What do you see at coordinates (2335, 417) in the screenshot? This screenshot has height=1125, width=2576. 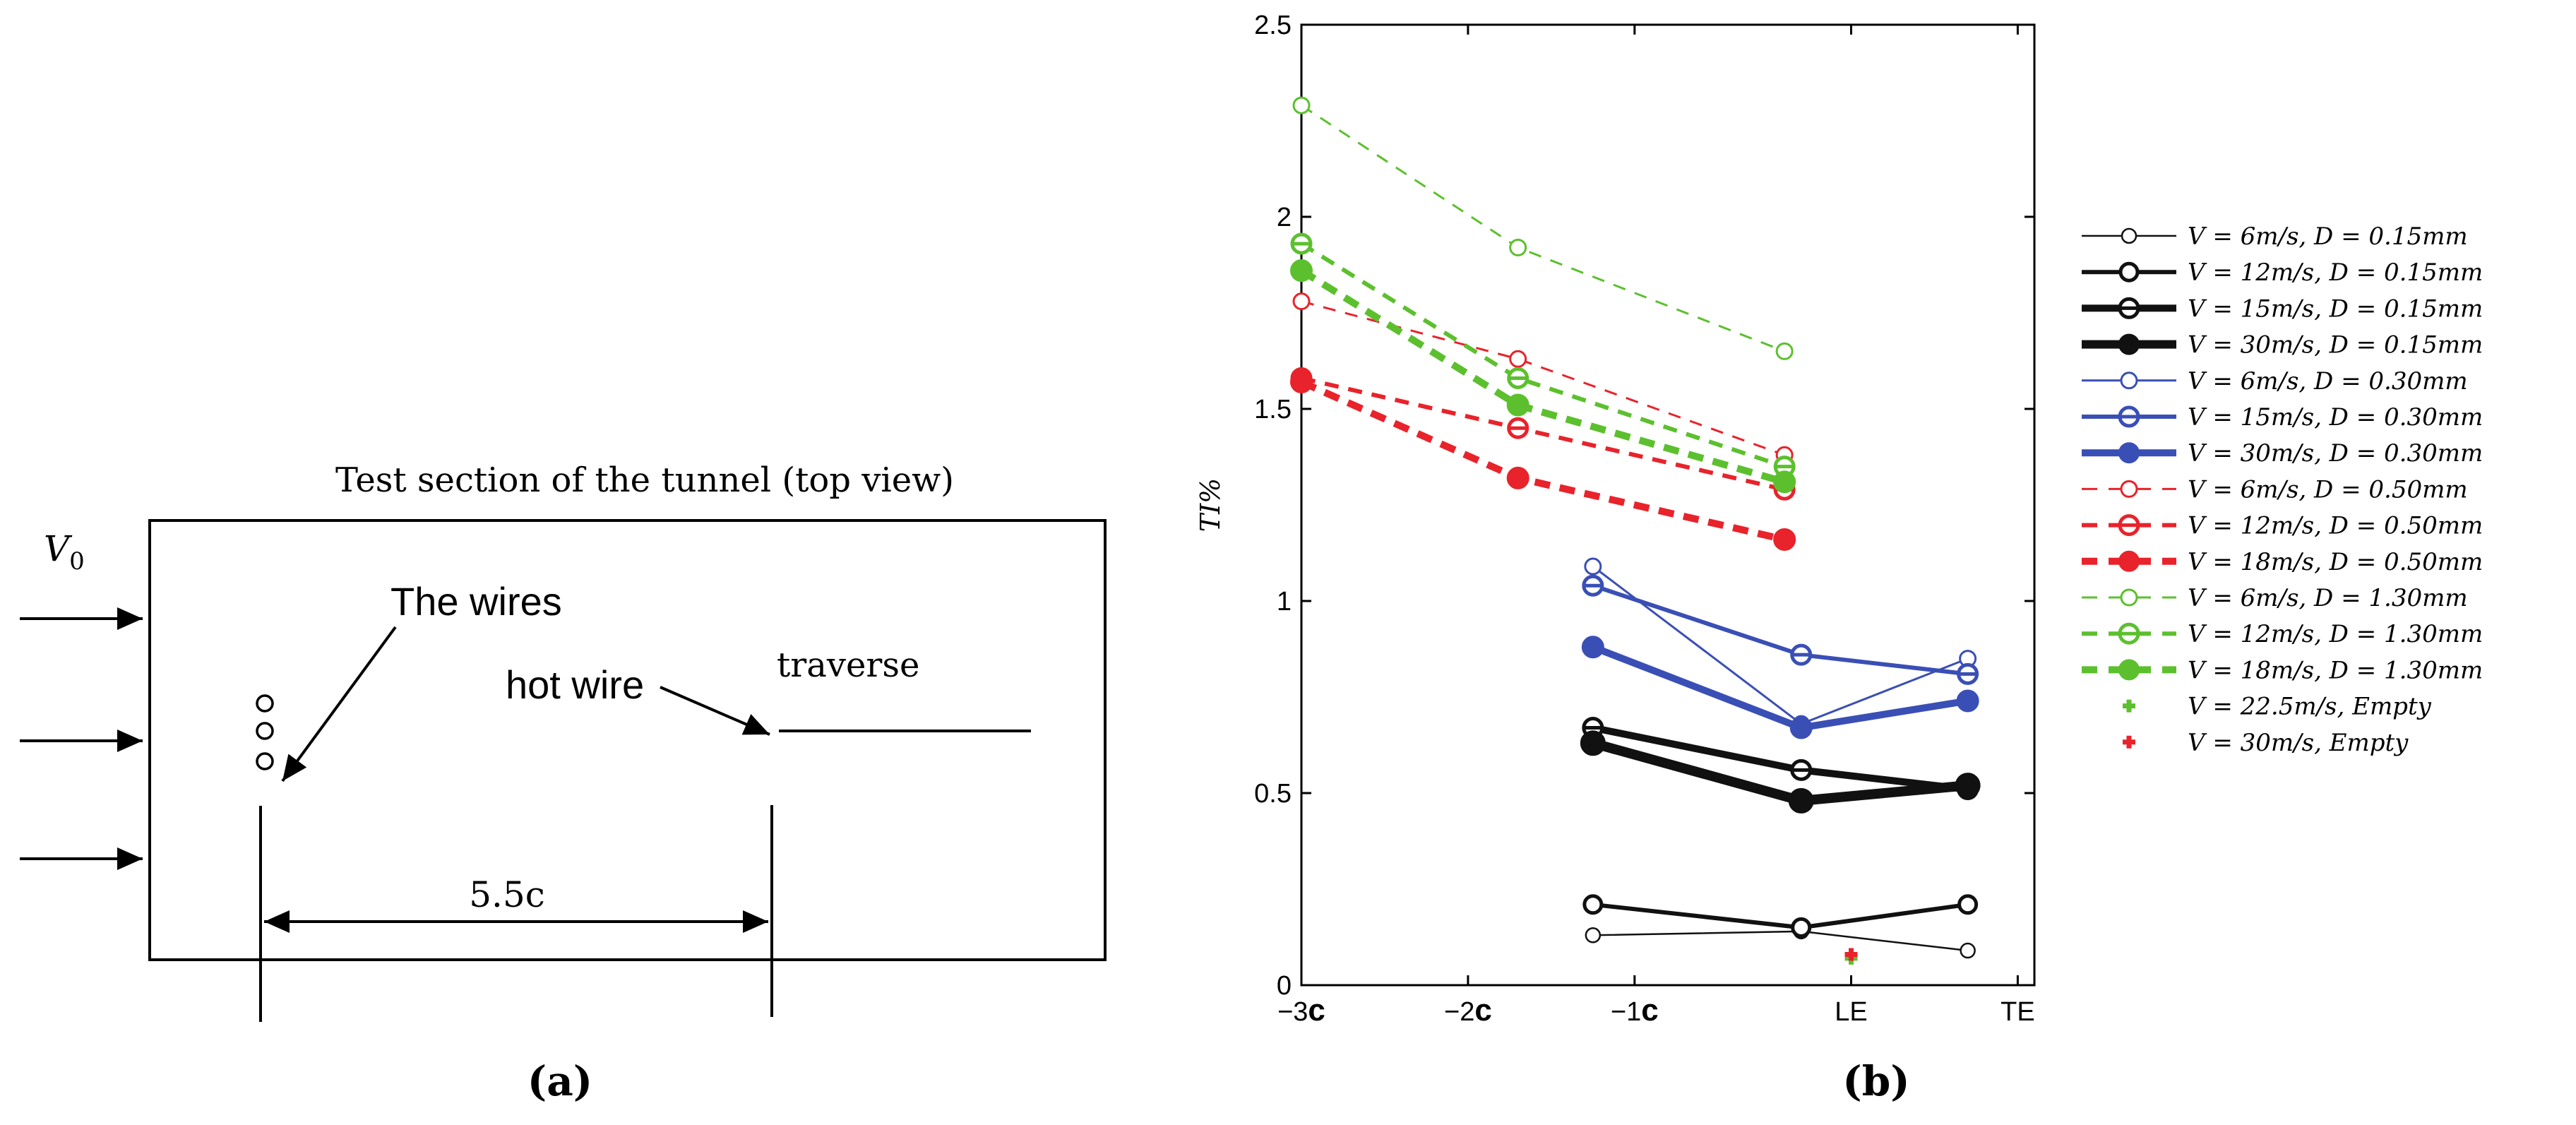 I see `legend-label: V = 15m/s, D = 0.30mm` at bounding box center [2335, 417].